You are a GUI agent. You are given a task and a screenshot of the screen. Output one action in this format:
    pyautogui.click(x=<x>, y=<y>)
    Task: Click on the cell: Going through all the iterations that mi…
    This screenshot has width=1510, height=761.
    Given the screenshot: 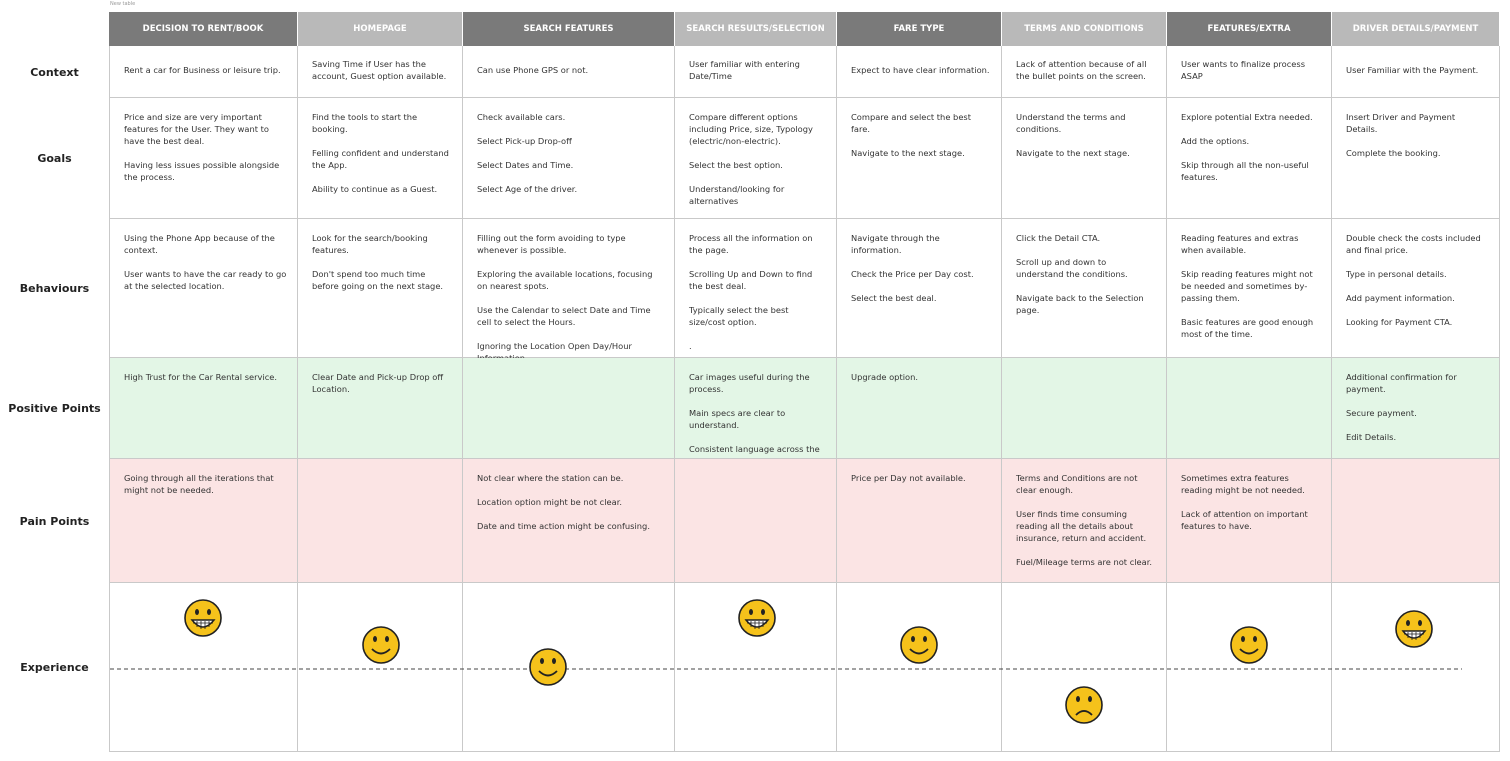 What is the action you would take?
    pyautogui.click(x=203, y=521)
    